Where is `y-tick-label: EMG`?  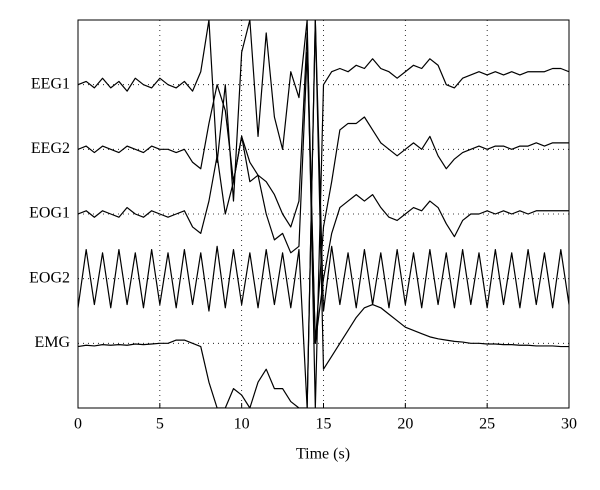 y-tick-label: EMG is located at coordinates (52, 342).